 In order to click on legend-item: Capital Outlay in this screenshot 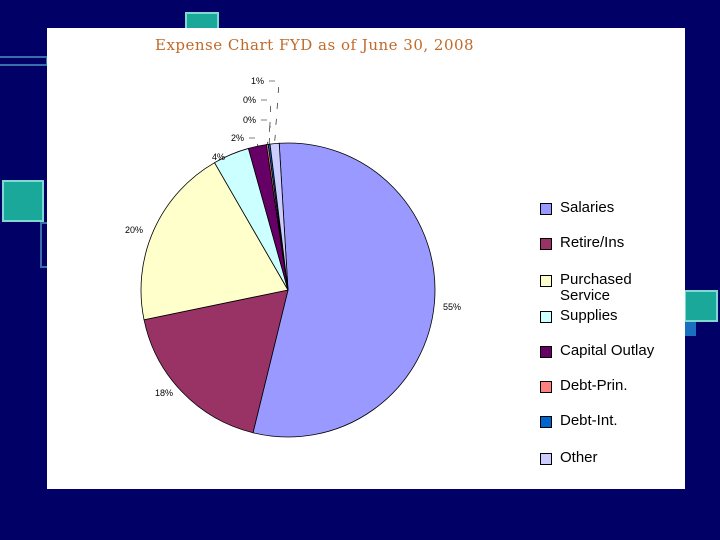, I will do `click(597, 351)`.